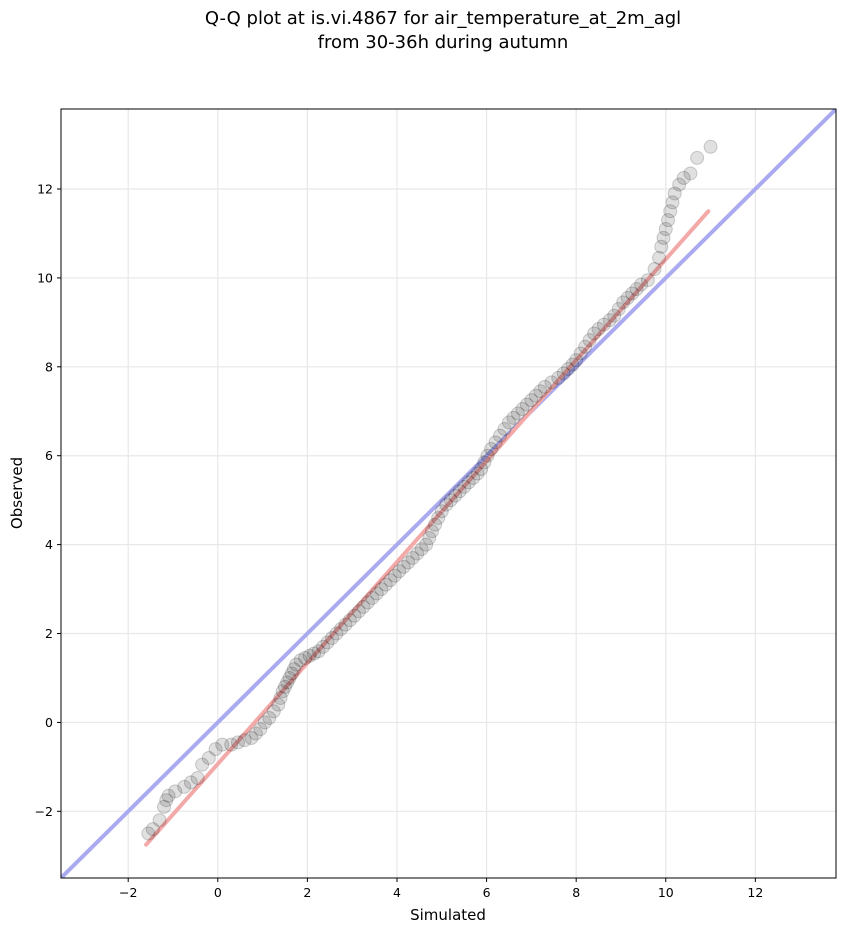  What do you see at coordinates (48, 500) in the screenshot?
I see `y-axis-ticks: −2 0 2 4 6 8 10 12` at bounding box center [48, 500].